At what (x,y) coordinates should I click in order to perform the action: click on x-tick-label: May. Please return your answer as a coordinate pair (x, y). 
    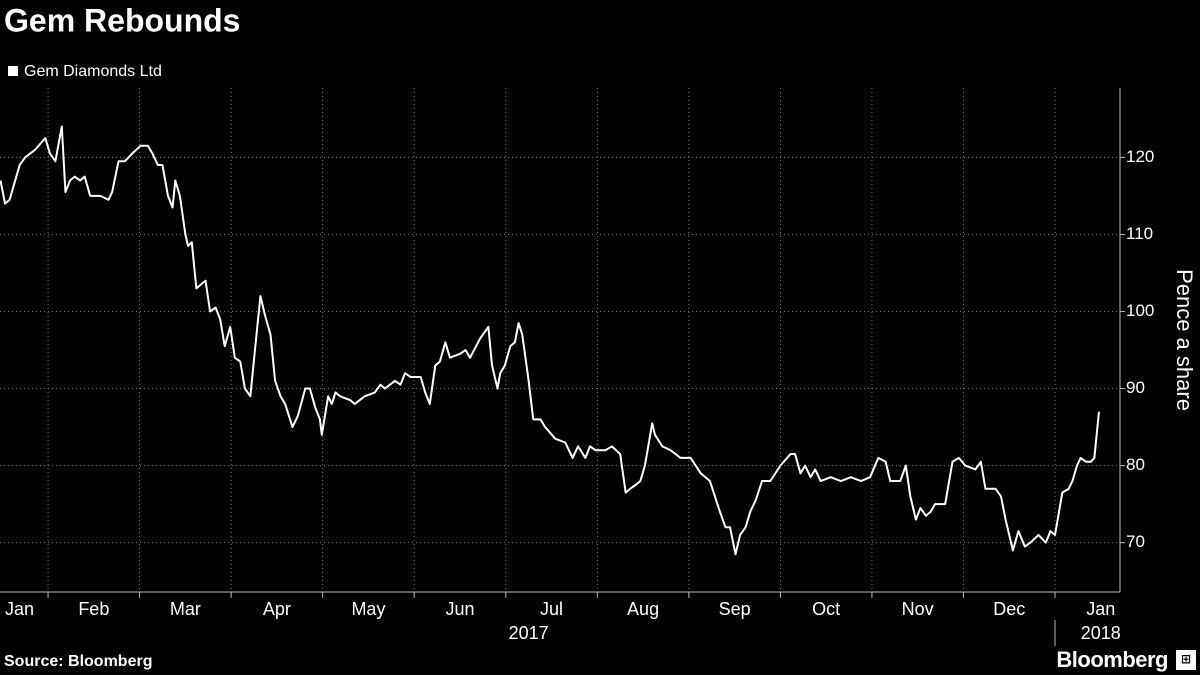
    Looking at the image, I should click on (368, 609).